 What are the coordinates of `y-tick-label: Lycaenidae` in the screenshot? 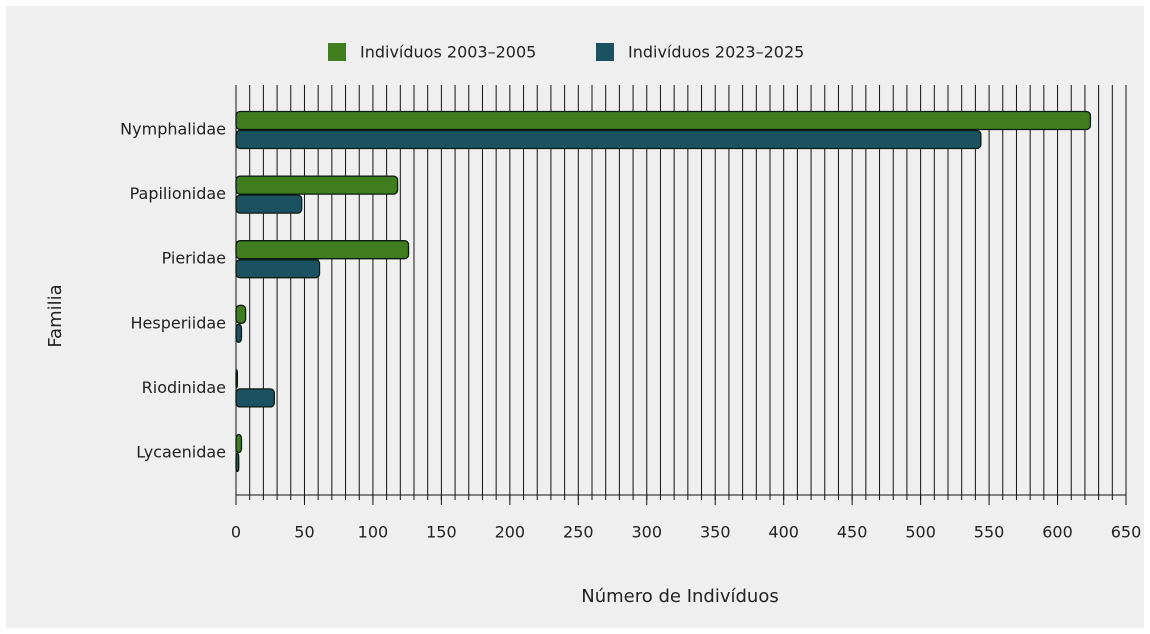 It's located at (181, 452).